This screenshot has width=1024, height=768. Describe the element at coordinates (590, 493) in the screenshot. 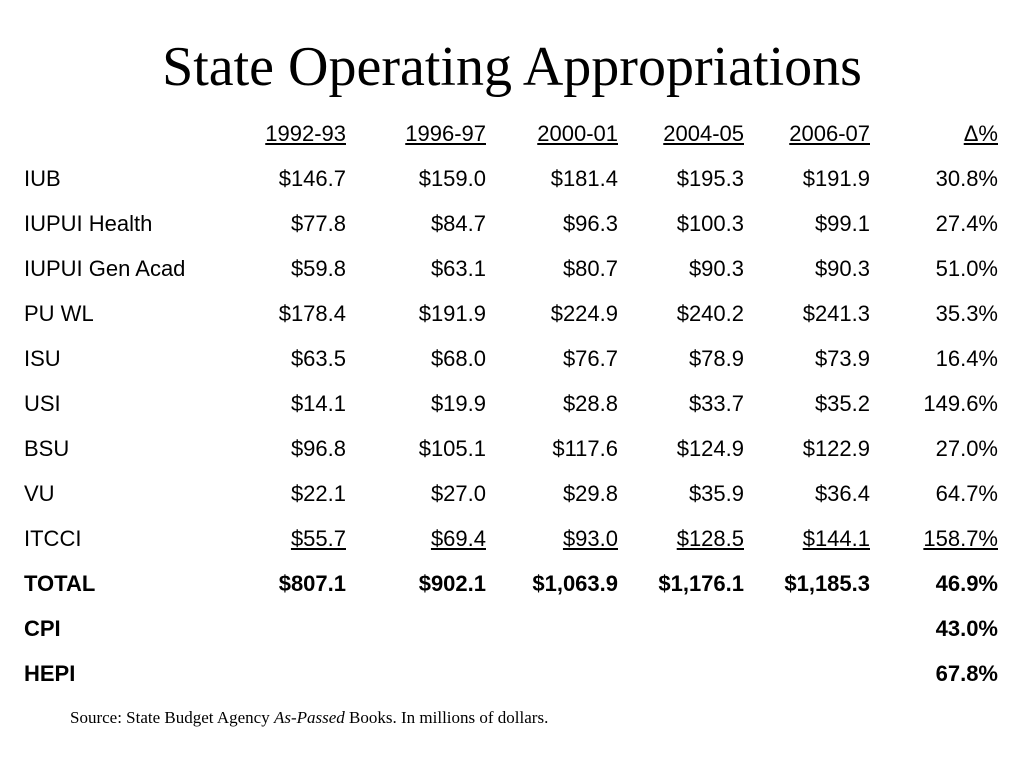

I see `cell-text: $29.8` at that location.